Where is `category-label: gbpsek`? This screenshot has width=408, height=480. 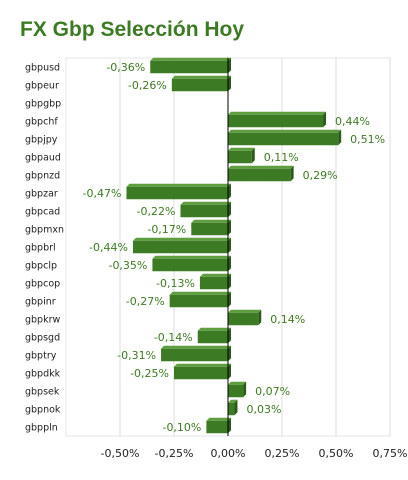 category-label: gbpsek is located at coordinates (42, 392).